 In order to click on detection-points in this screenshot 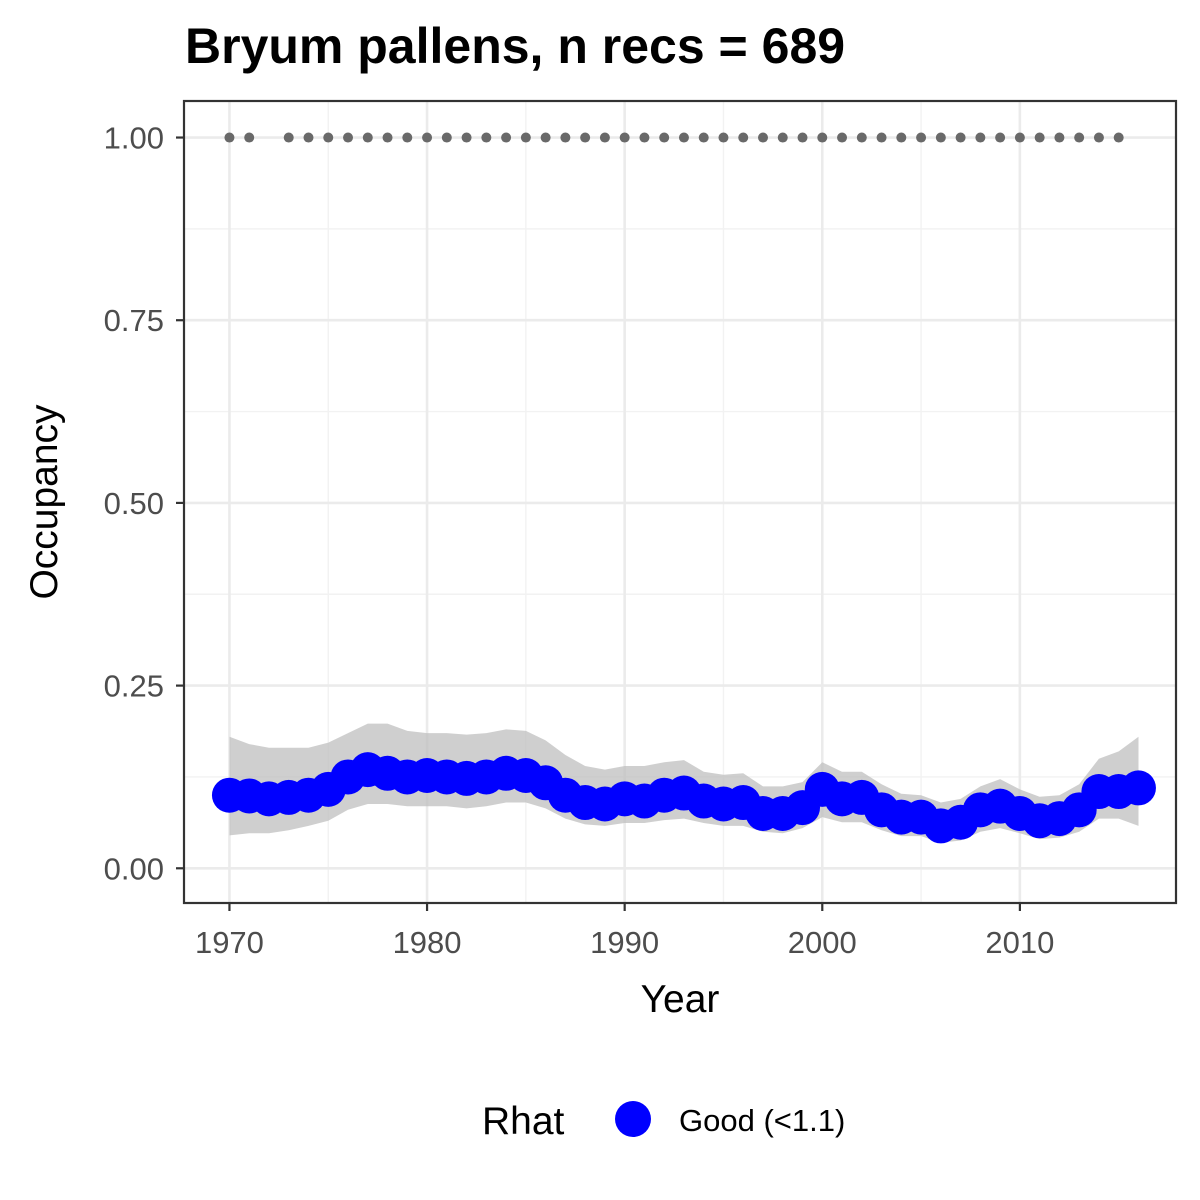, I will do `click(674, 137)`.